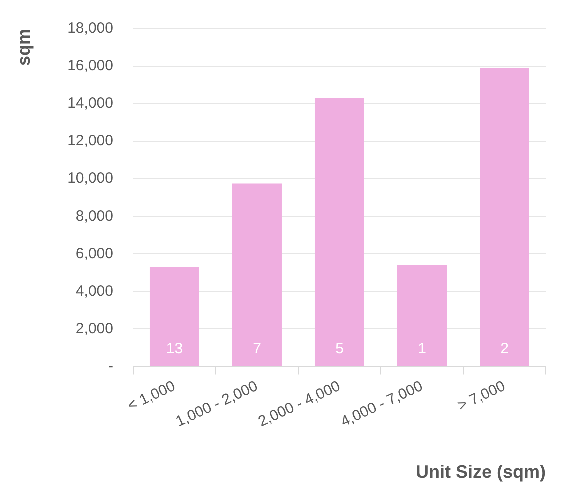  What do you see at coordinates (504, 349) in the screenshot?
I see `annotation: 2` at bounding box center [504, 349].